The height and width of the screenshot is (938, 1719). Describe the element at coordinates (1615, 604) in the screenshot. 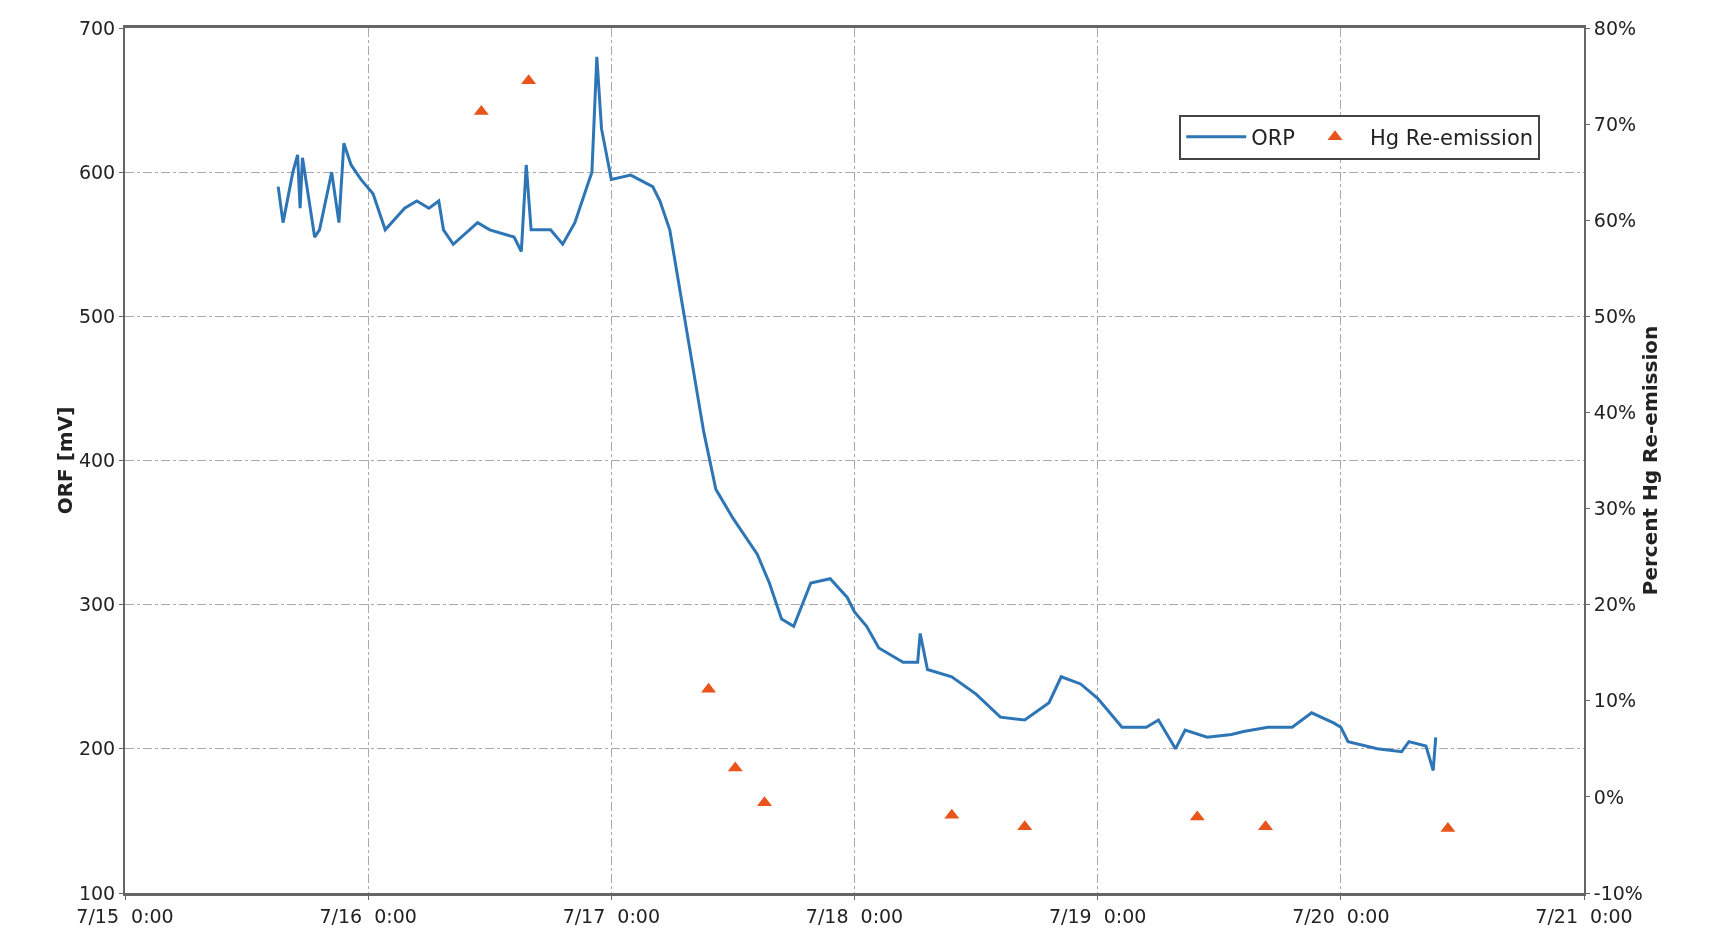

I see `y2-tick-label: 20%` at that location.